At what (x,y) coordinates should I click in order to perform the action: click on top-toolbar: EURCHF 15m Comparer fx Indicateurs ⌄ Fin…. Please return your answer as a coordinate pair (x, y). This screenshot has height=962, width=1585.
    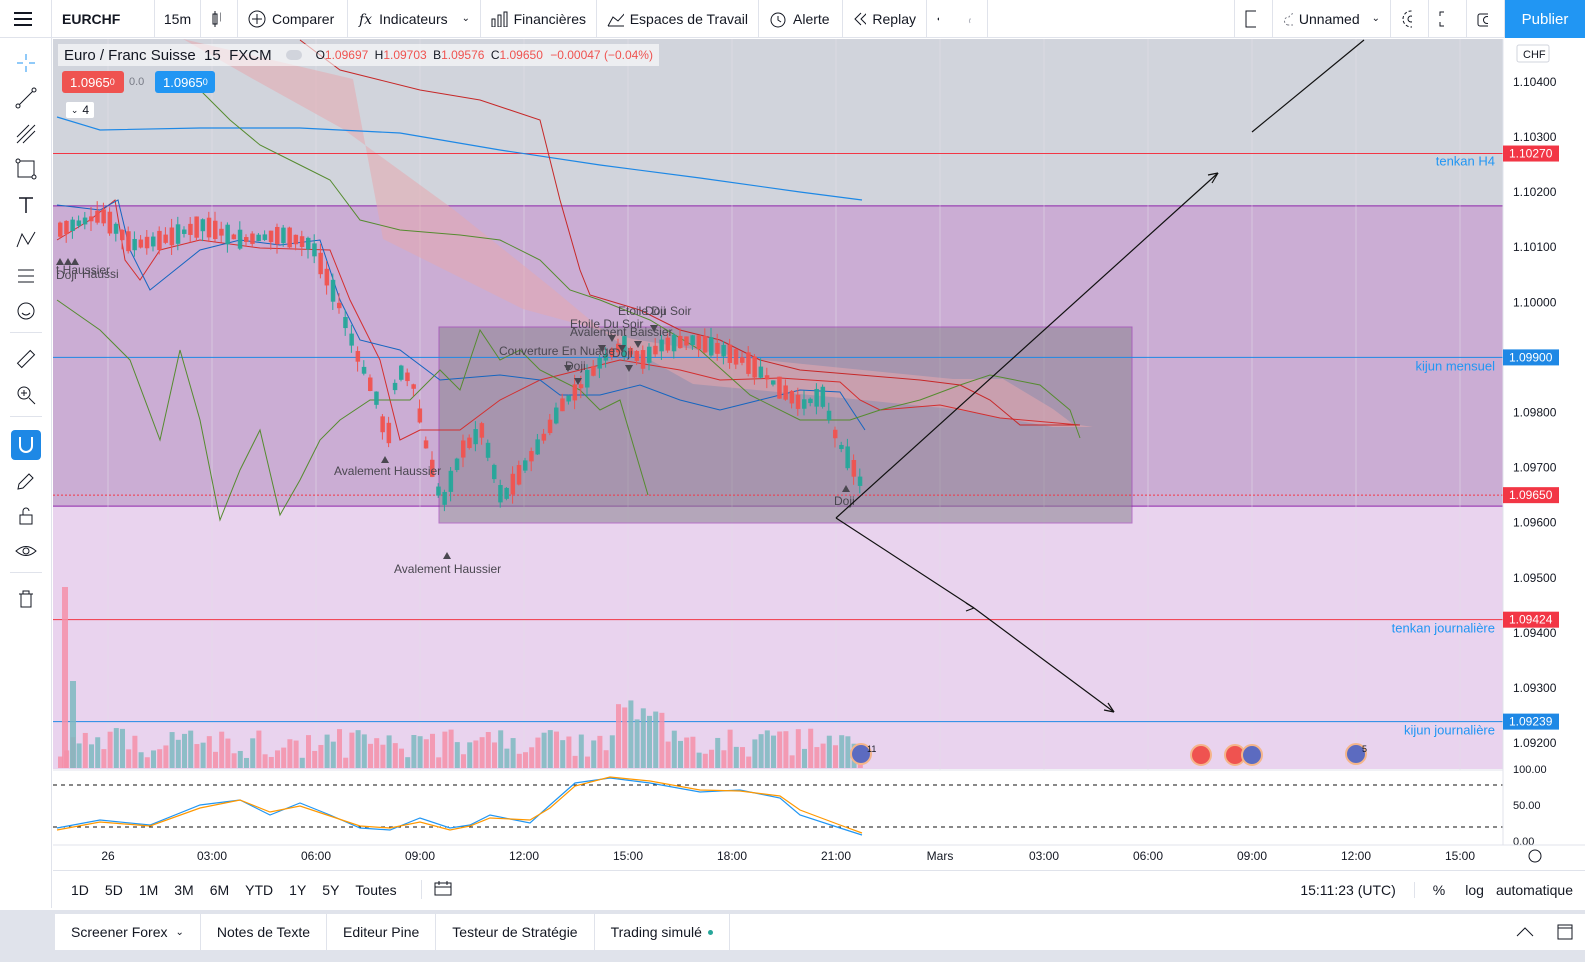
    Looking at the image, I should click on (792, 19).